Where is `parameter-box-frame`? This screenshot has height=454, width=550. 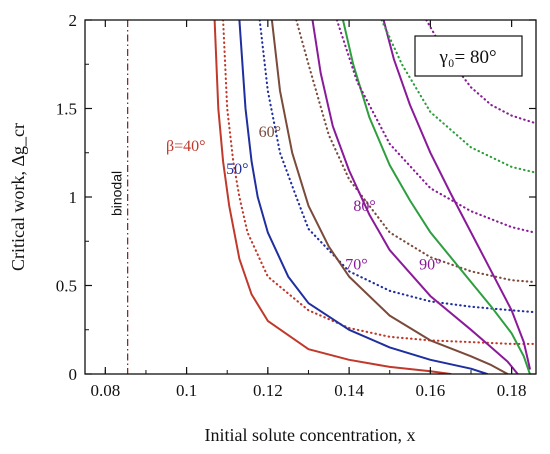
parameter-box-frame is located at coordinates (468, 56).